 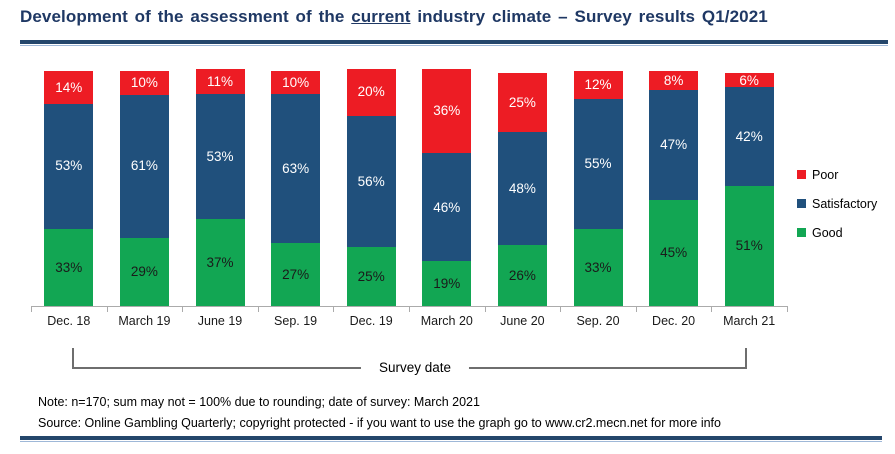 What do you see at coordinates (522, 103) in the screenshot?
I see `bar-segment-poor: 25%` at bounding box center [522, 103].